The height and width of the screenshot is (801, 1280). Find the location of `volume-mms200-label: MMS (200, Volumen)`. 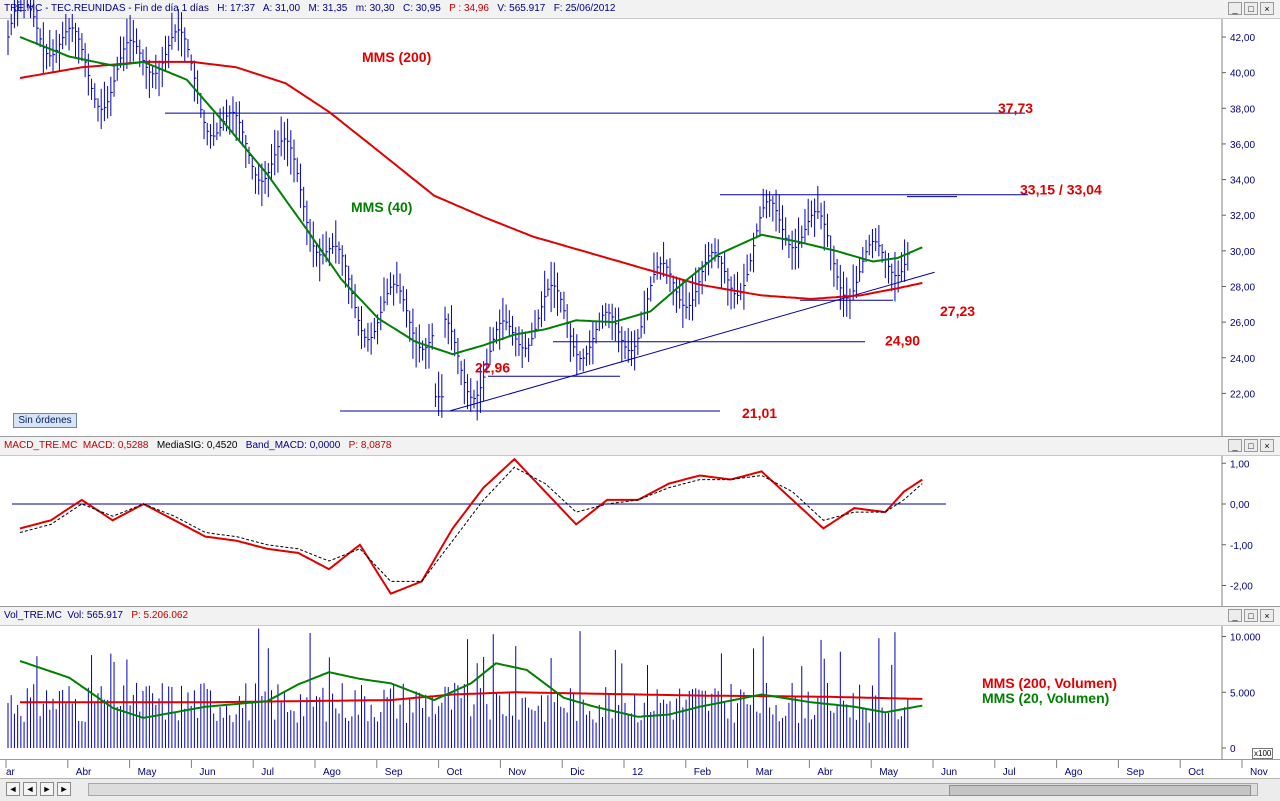

volume-mms200-label: MMS (200, Volumen) is located at coordinates (1049, 683).